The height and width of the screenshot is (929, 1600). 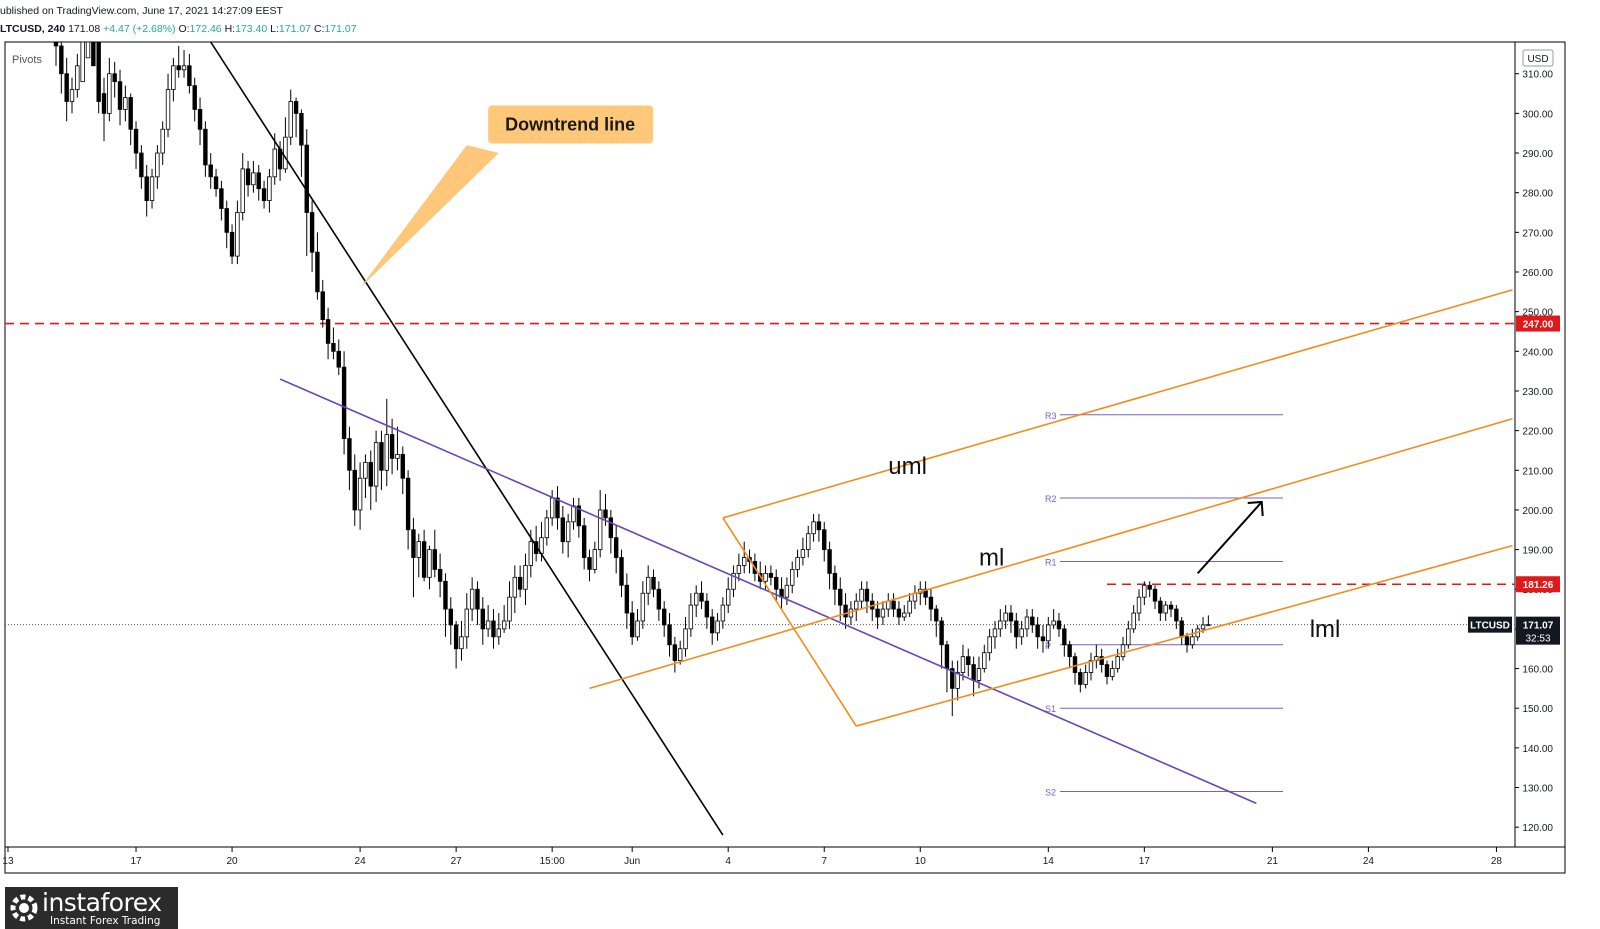 I want to click on pivot-label-r3: R3, so click(x=1051, y=416).